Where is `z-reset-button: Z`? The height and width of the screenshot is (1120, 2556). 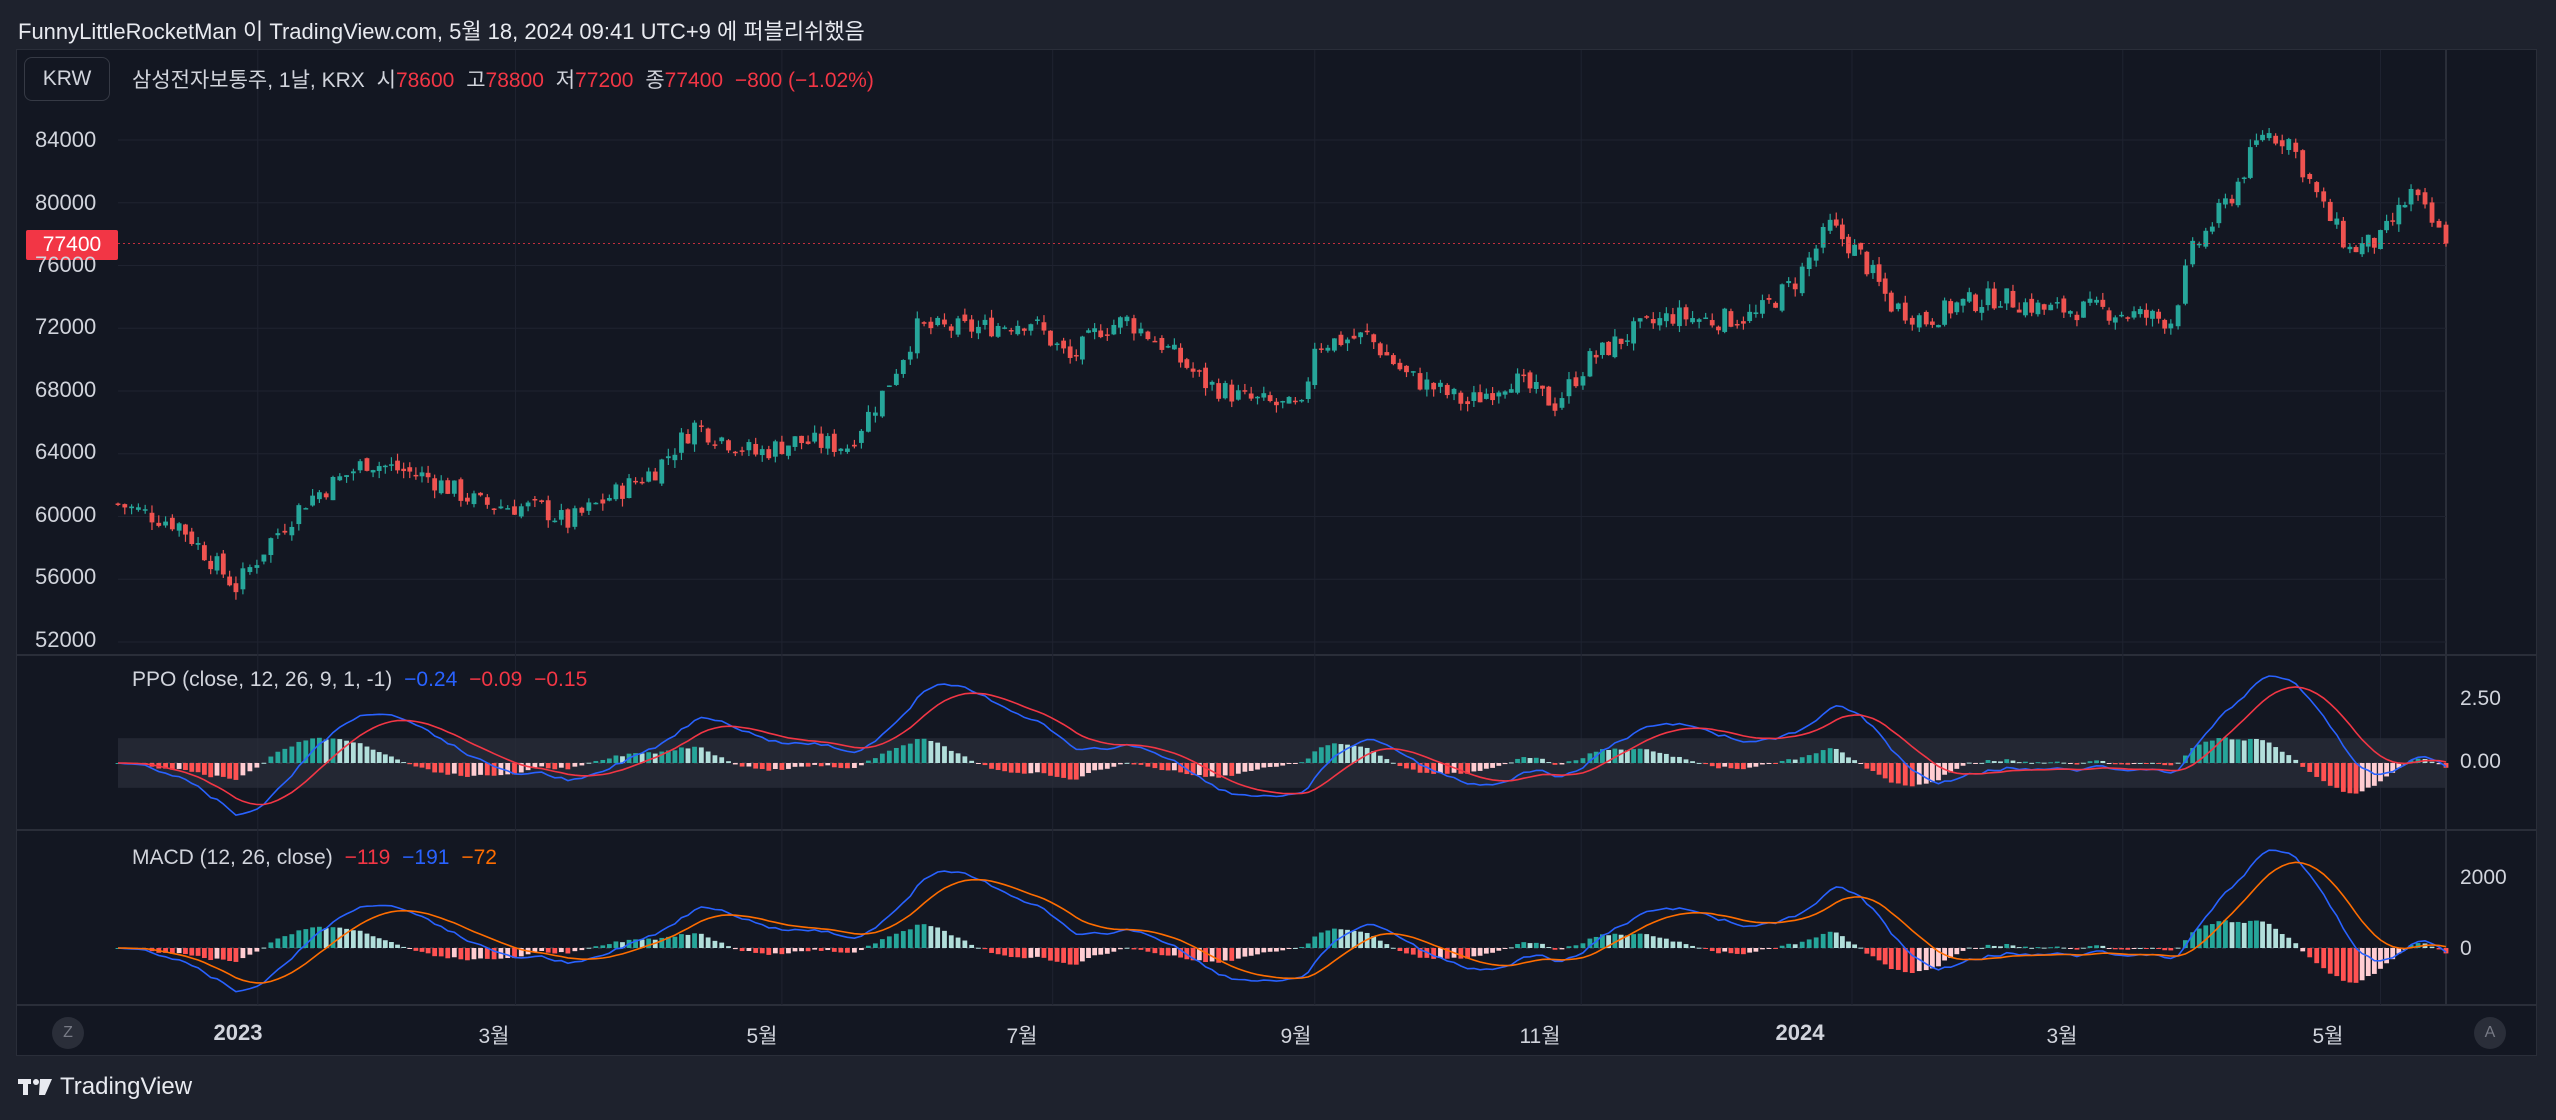 z-reset-button: Z is located at coordinates (68, 1033).